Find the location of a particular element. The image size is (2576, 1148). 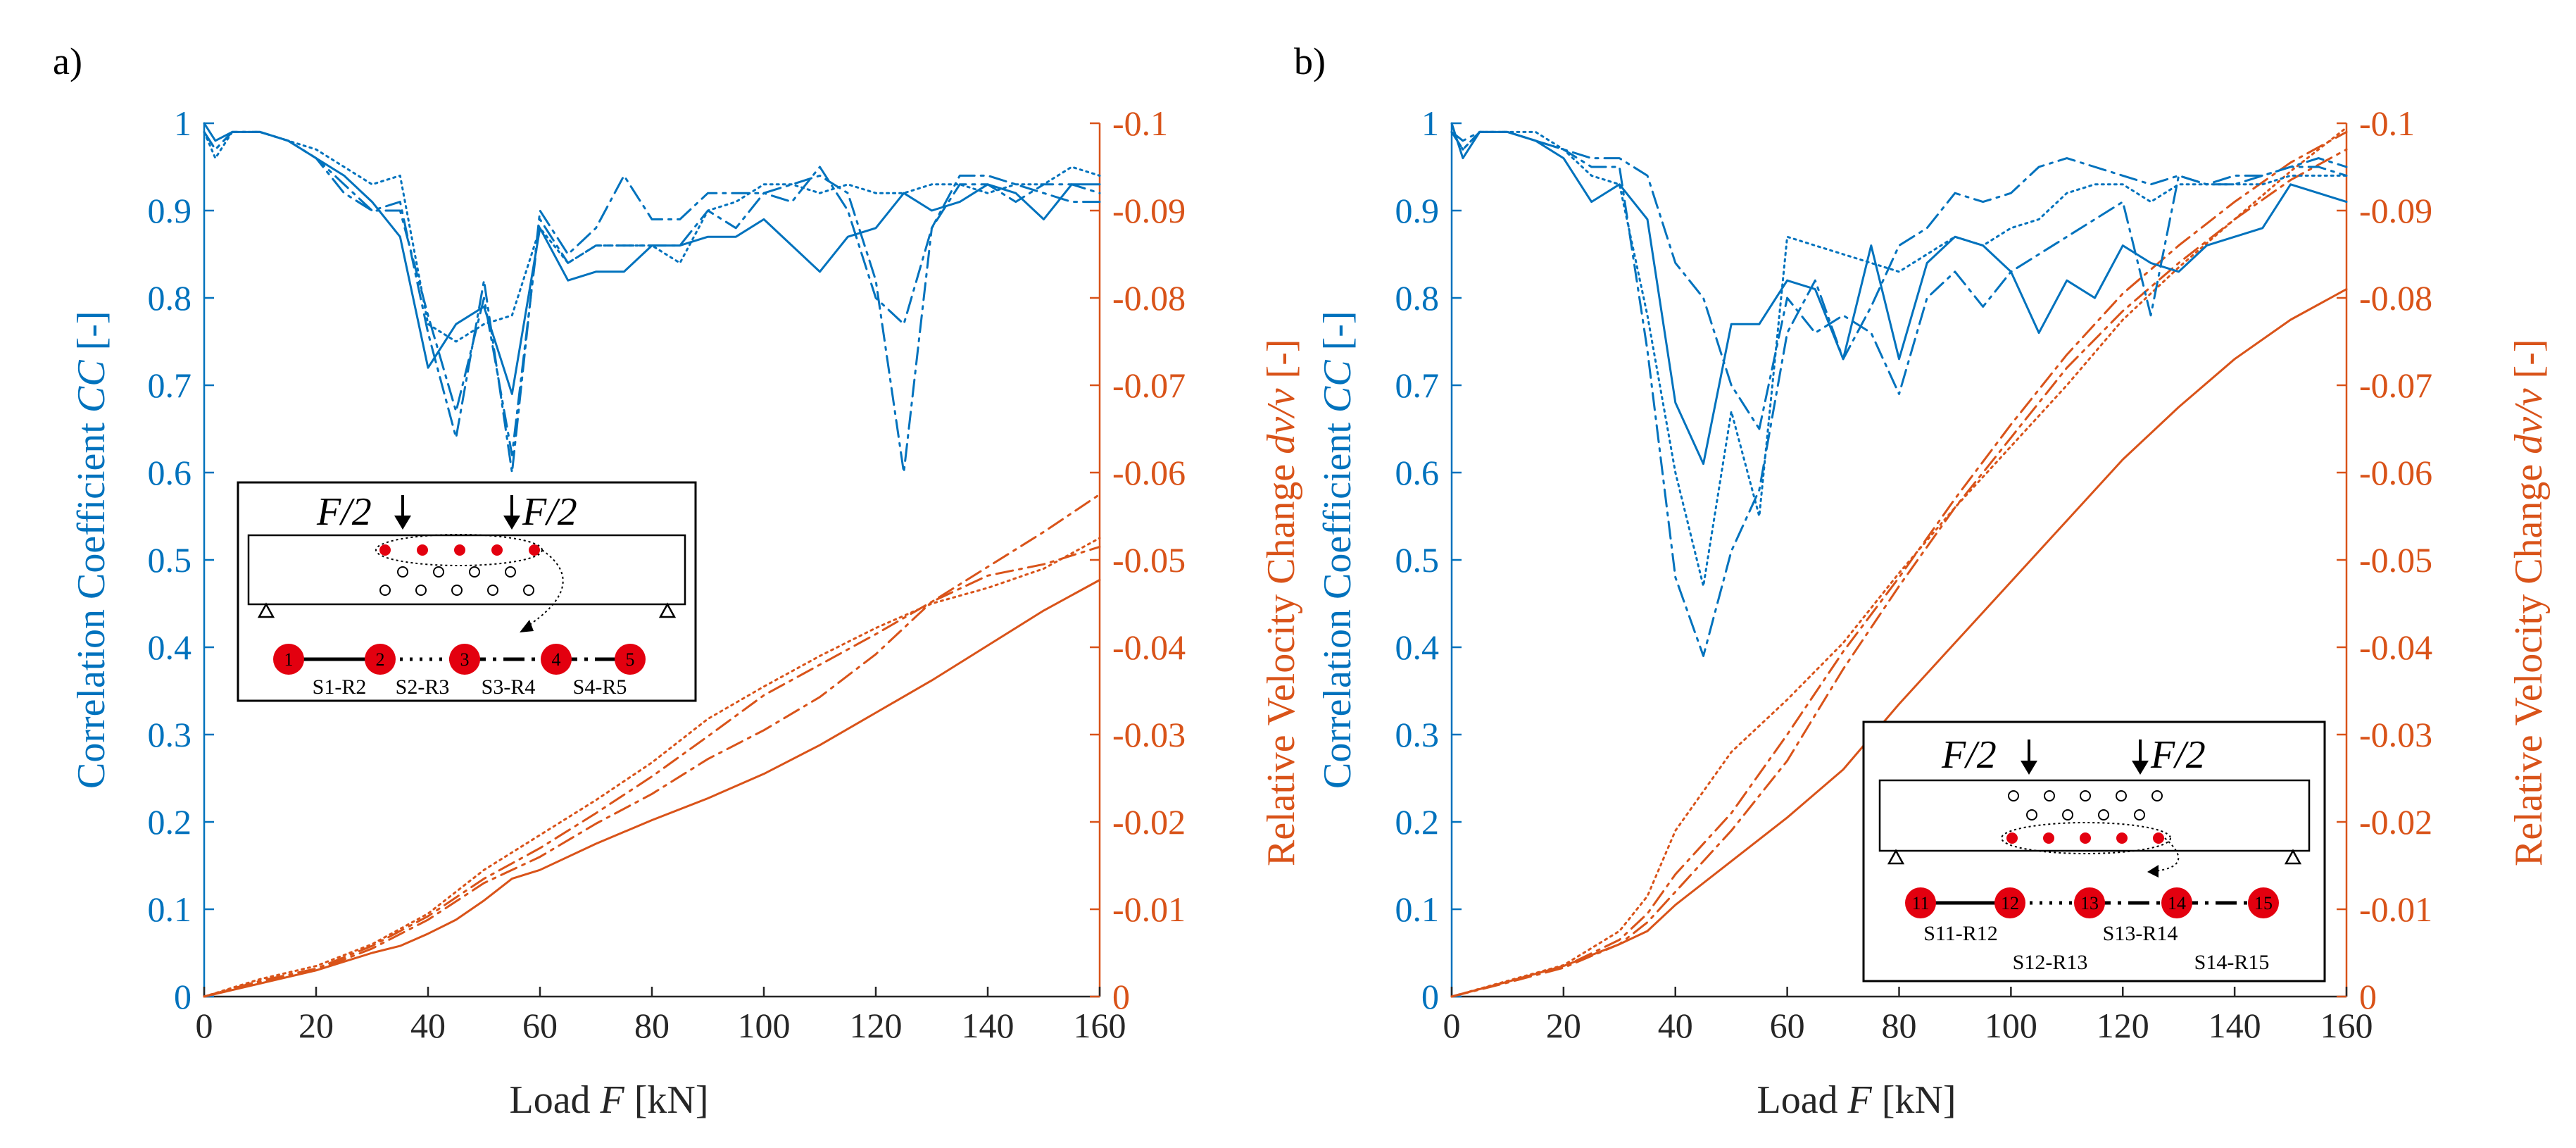

pair-label: S1-R2 is located at coordinates (340, 687).